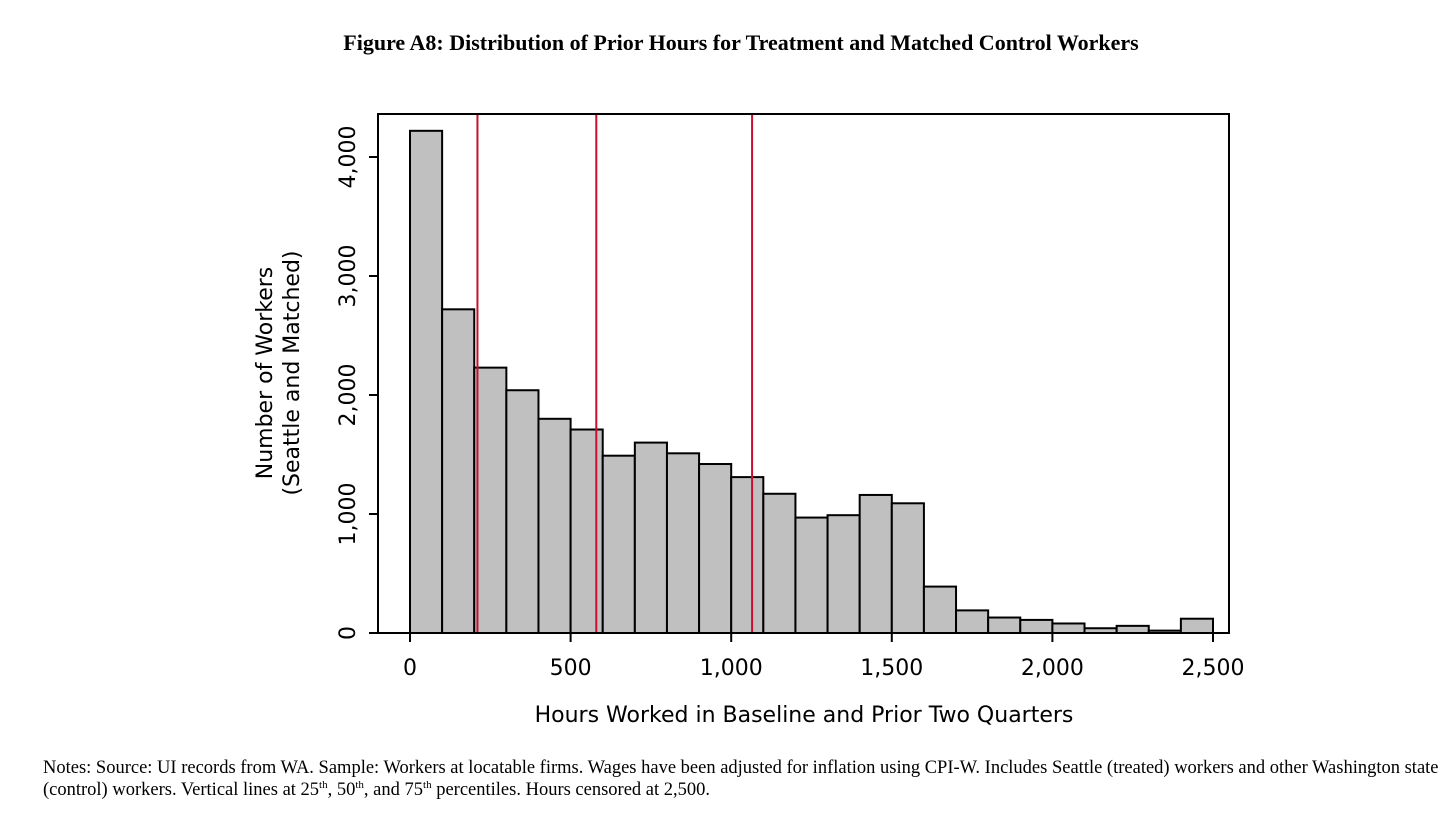 The image size is (1456, 826). I want to click on y-axis-label-line2: (Seattle and Matched), so click(292, 372).